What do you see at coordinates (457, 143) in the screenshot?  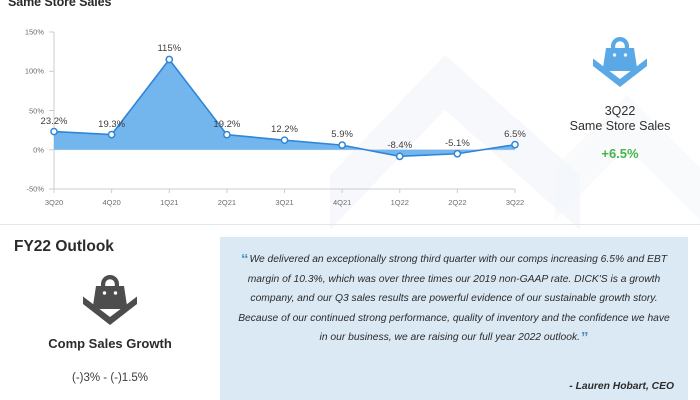 I see `data-point-label: -5.1%` at bounding box center [457, 143].